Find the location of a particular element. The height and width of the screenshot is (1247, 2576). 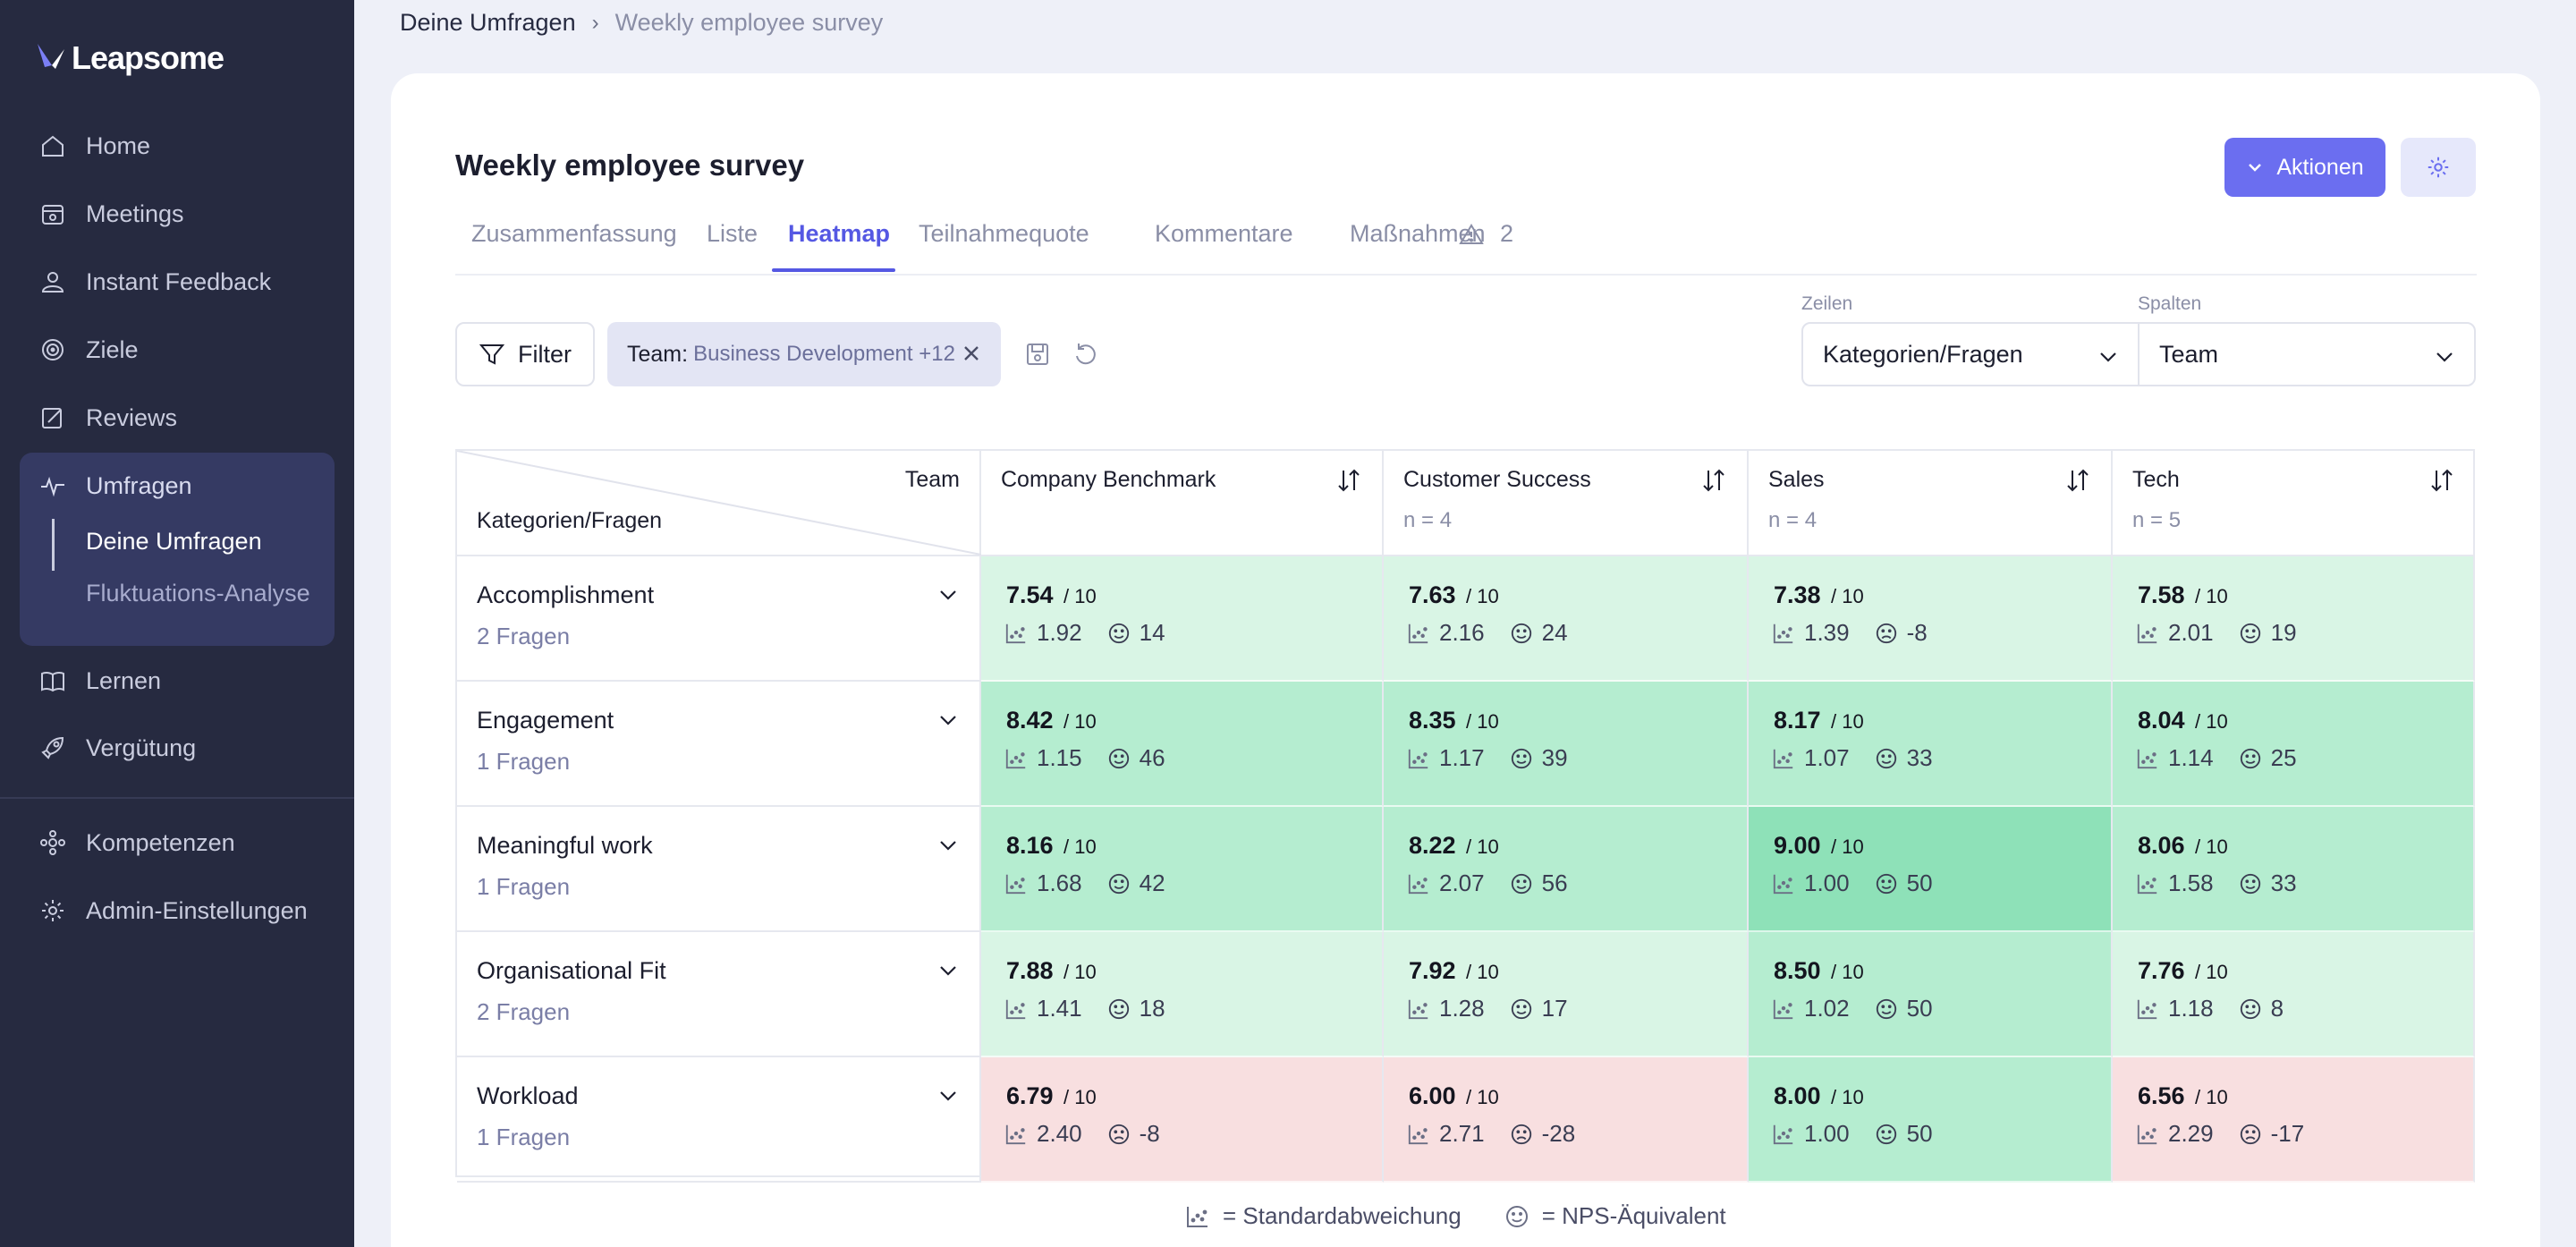

nav-fluktuations-analyse: Fluktuations-Analyse is located at coordinates (198, 593).